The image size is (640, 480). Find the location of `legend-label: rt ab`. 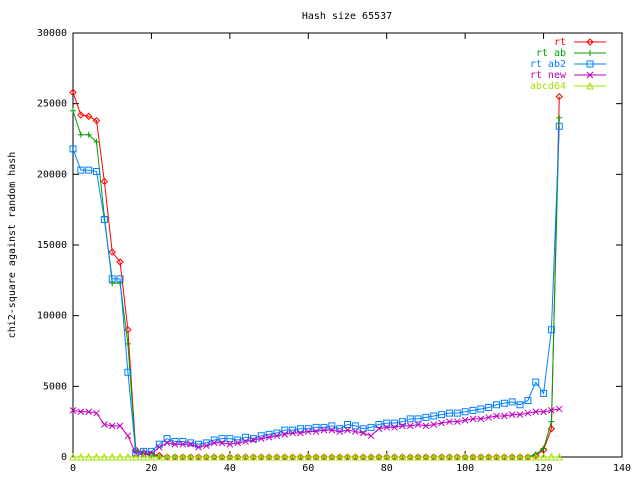

legend-label: rt ab is located at coordinates (551, 53).